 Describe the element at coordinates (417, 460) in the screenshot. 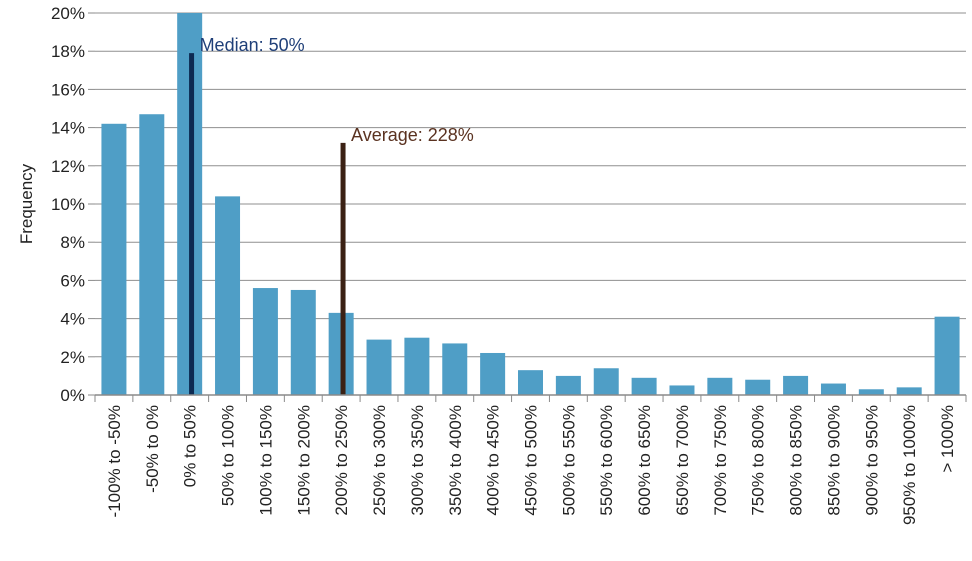

I see `x-tick-label: 300% to 350%` at that location.